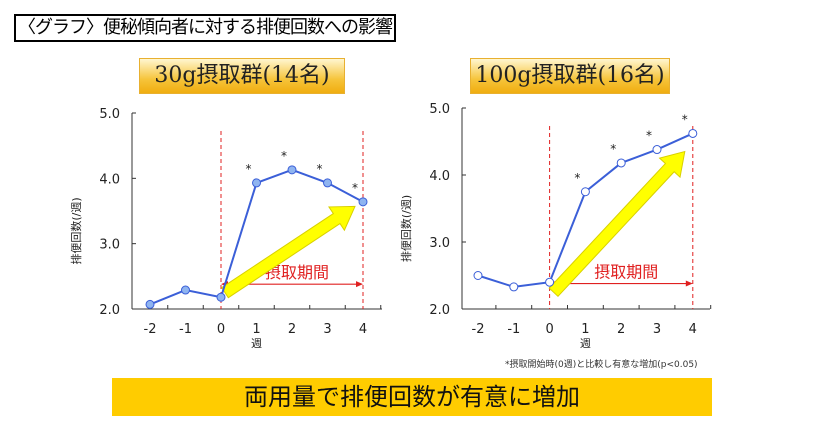  Describe the element at coordinates (601, 365) in the screenshot. I see `footnote: *摂取開始時(0週)と比較し有意な増加(p<0.05)` at that location.